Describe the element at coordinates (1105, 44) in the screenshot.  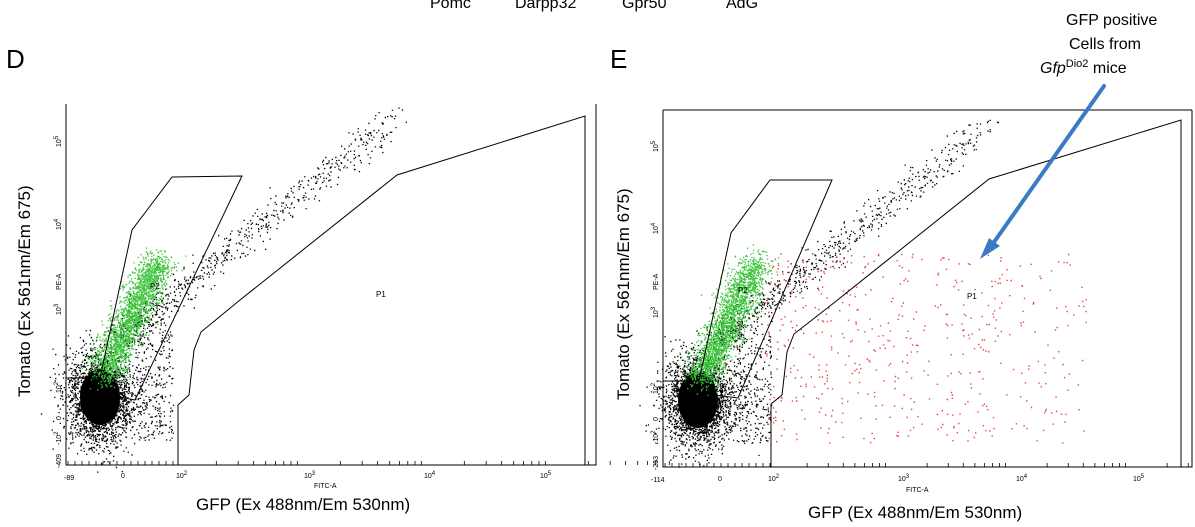
I see `annotation-line-2: Cells from` at that location.